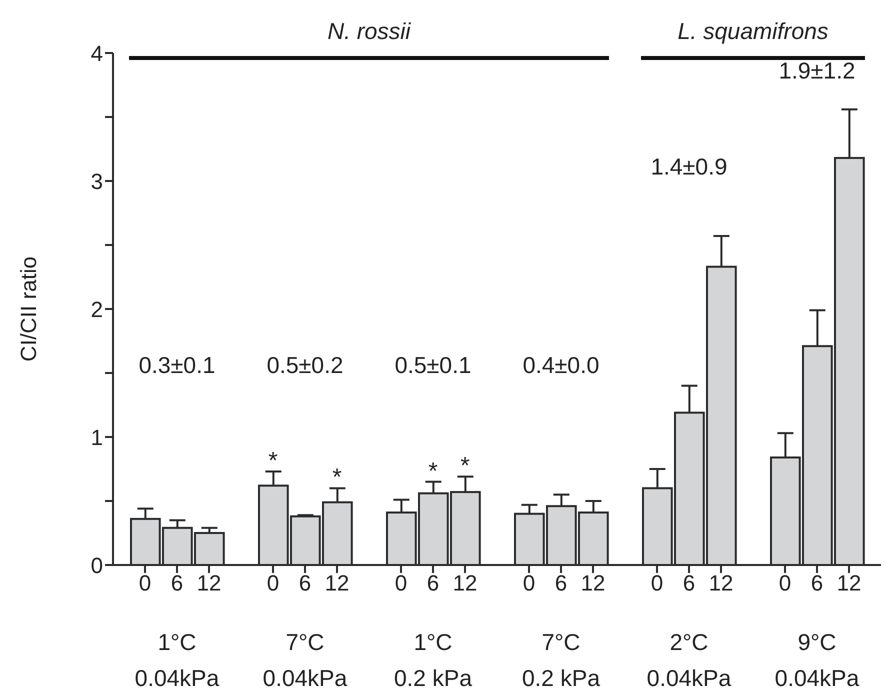 The height and width of the screenshot is (688, 885). What do you see at coordinates (96, 437) in the screenshot?
I see `y-tick-label: 1` at bounding box center [96, 437].